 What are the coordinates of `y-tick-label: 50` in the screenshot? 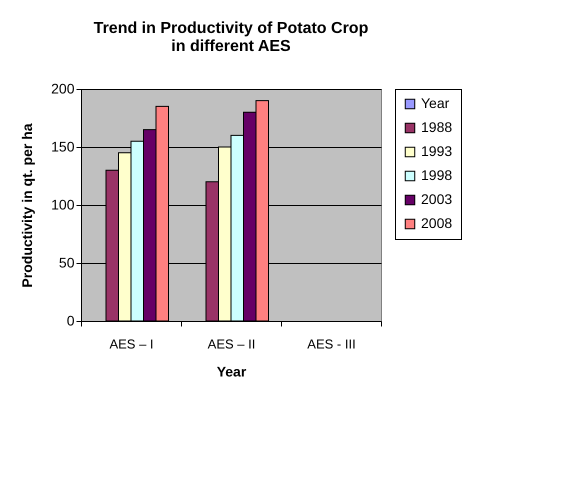 It's located at (66, 262).